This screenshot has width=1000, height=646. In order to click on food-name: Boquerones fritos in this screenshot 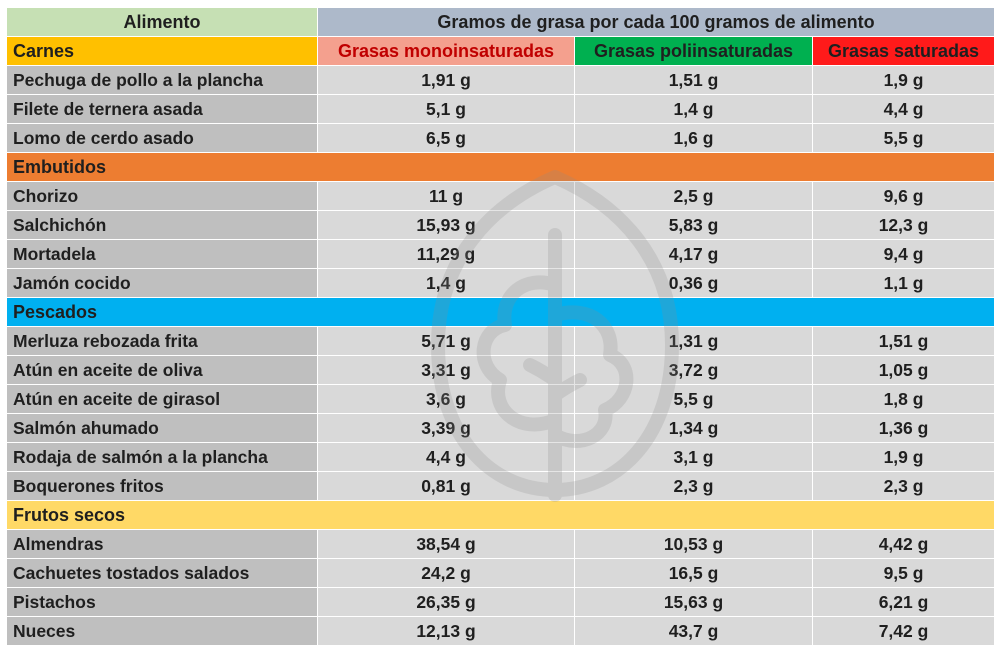, I will do `click(162, 486)`.